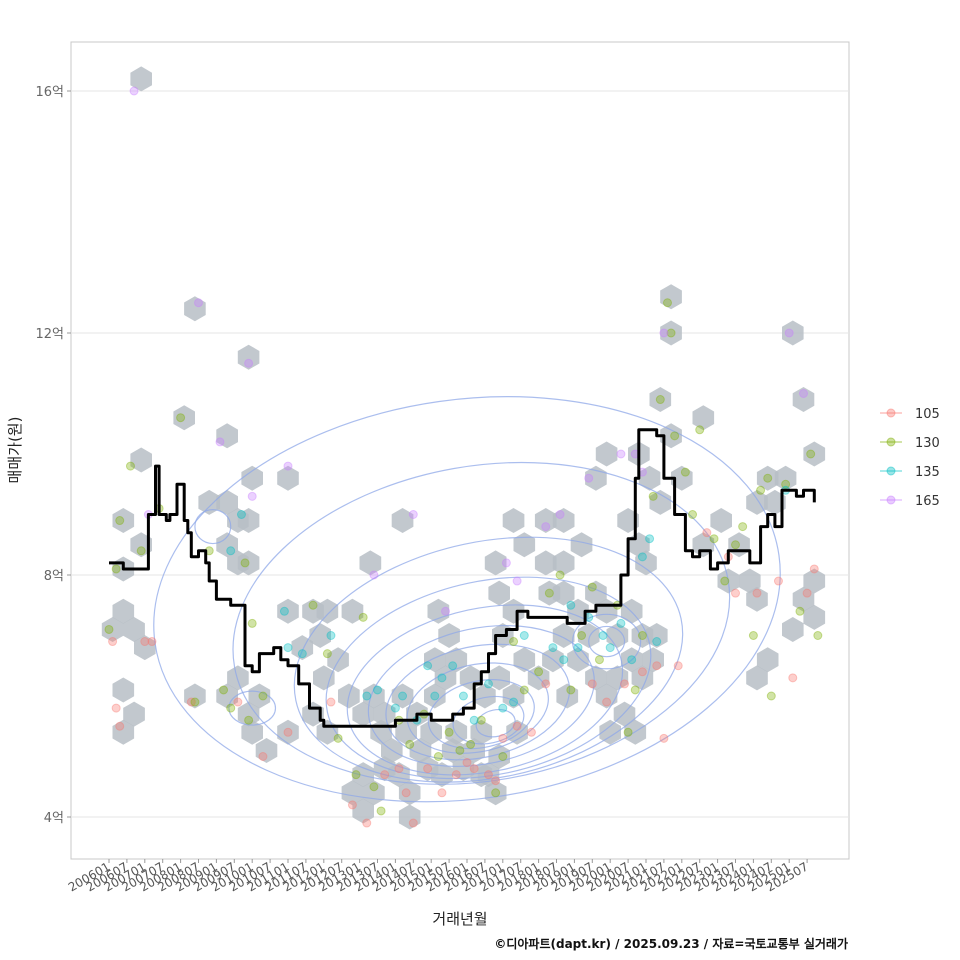 Image resolution: width=960 pixels, height=960 pixels. What do you see at coordinates (459, 919) in the screenshot?
I see `x-axis-title: 거래년월` at bounding box center [459, 919].